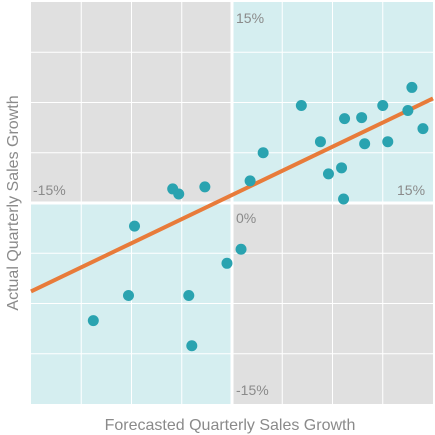  Describe the element at coordinates (49, 190) in the screenshot. I see `x-tick-left: -15%` at that location.